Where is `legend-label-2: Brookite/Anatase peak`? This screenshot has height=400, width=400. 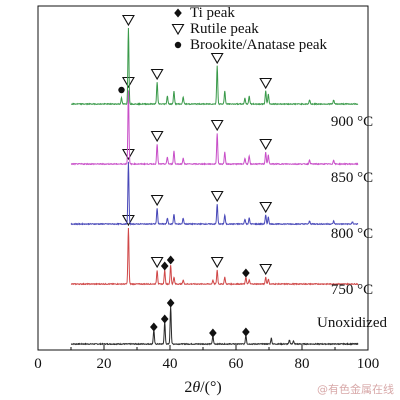
legend-label-2: Brookite/Anatase peak is located at coordinates (259, 45).